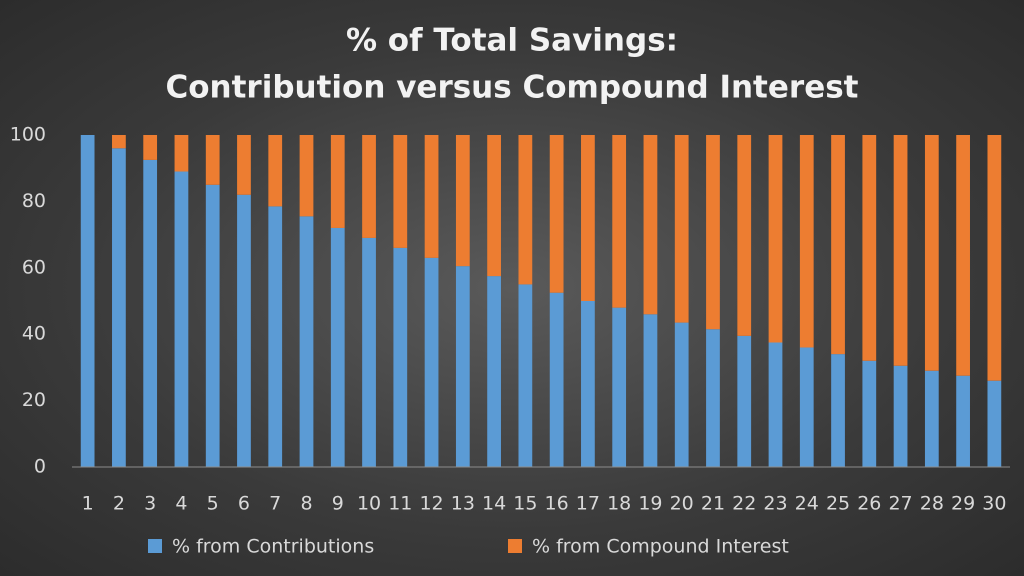  What do you see at coordinates (619, 504) in the screenshot?
I see `x-tick-label: 18` at bounding box center [619, 504].